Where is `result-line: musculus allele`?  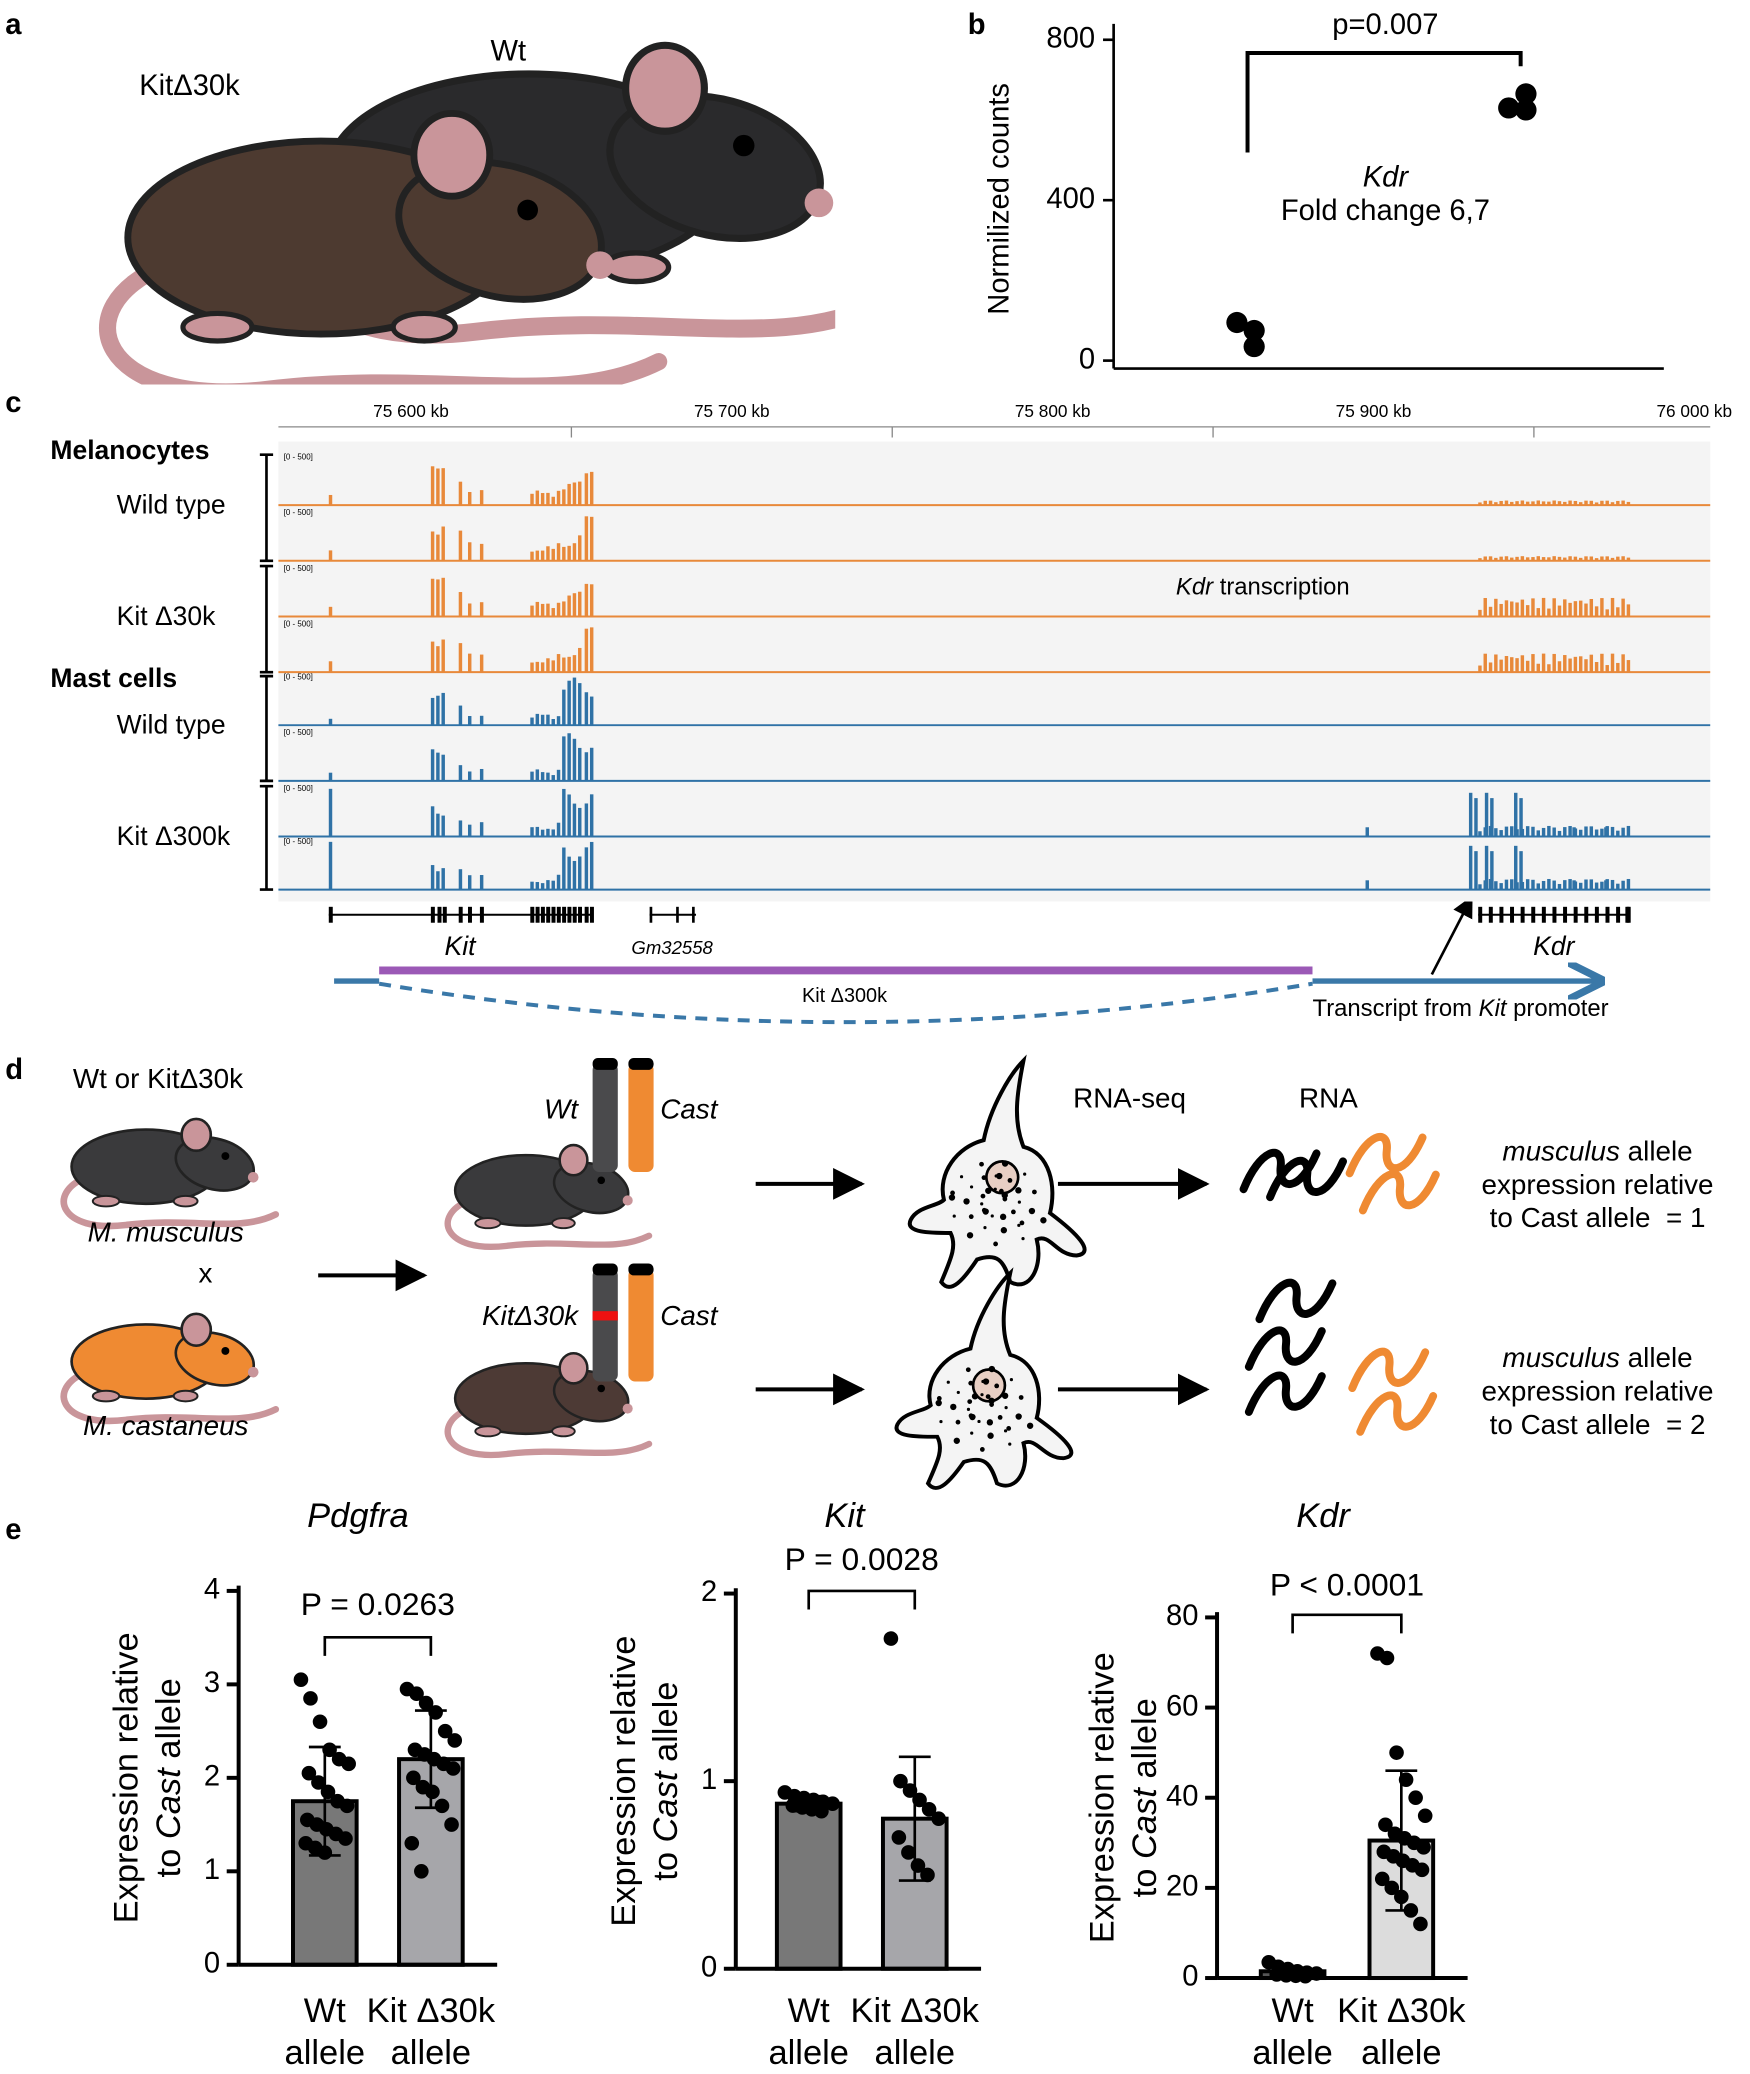 result-line: musculus allele is located at coordinates (1597, 1358).